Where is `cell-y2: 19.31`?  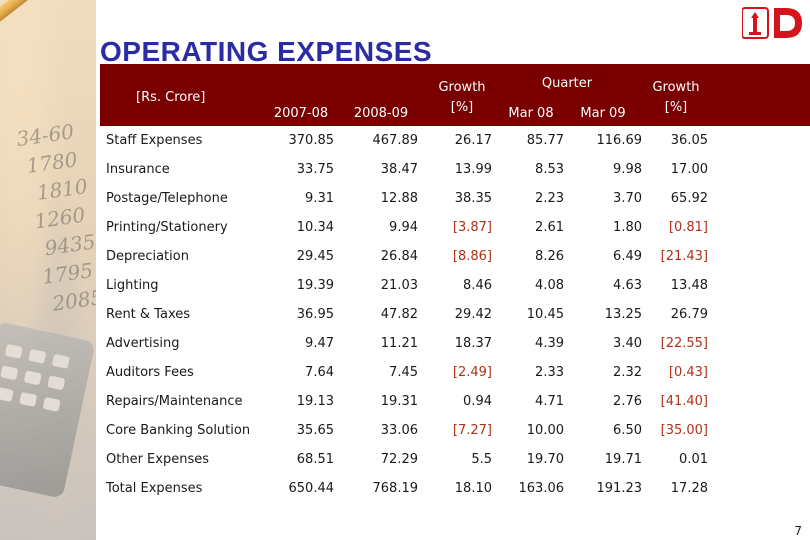
cell-y2: 19.31 is located at coordinates (399, 401).